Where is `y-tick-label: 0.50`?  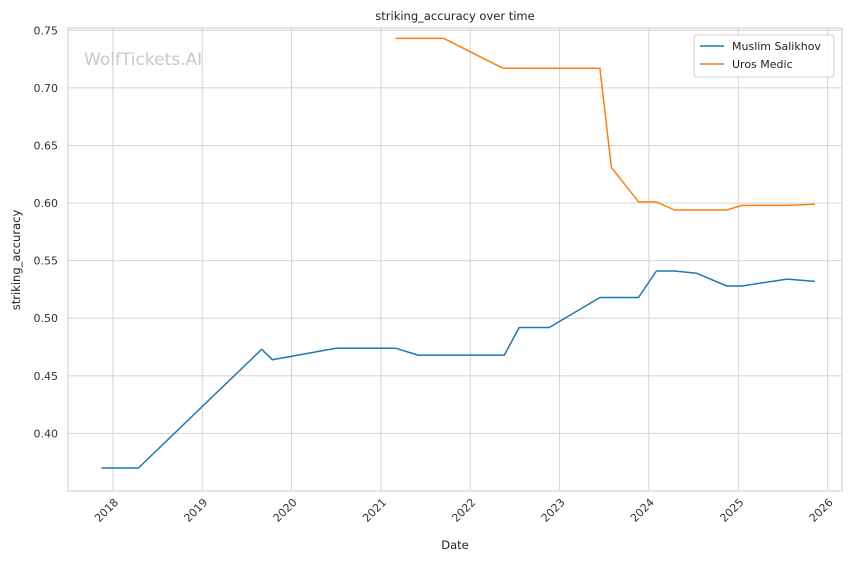 y-tick-label: 0.50 is located at coordinates (46, 318).